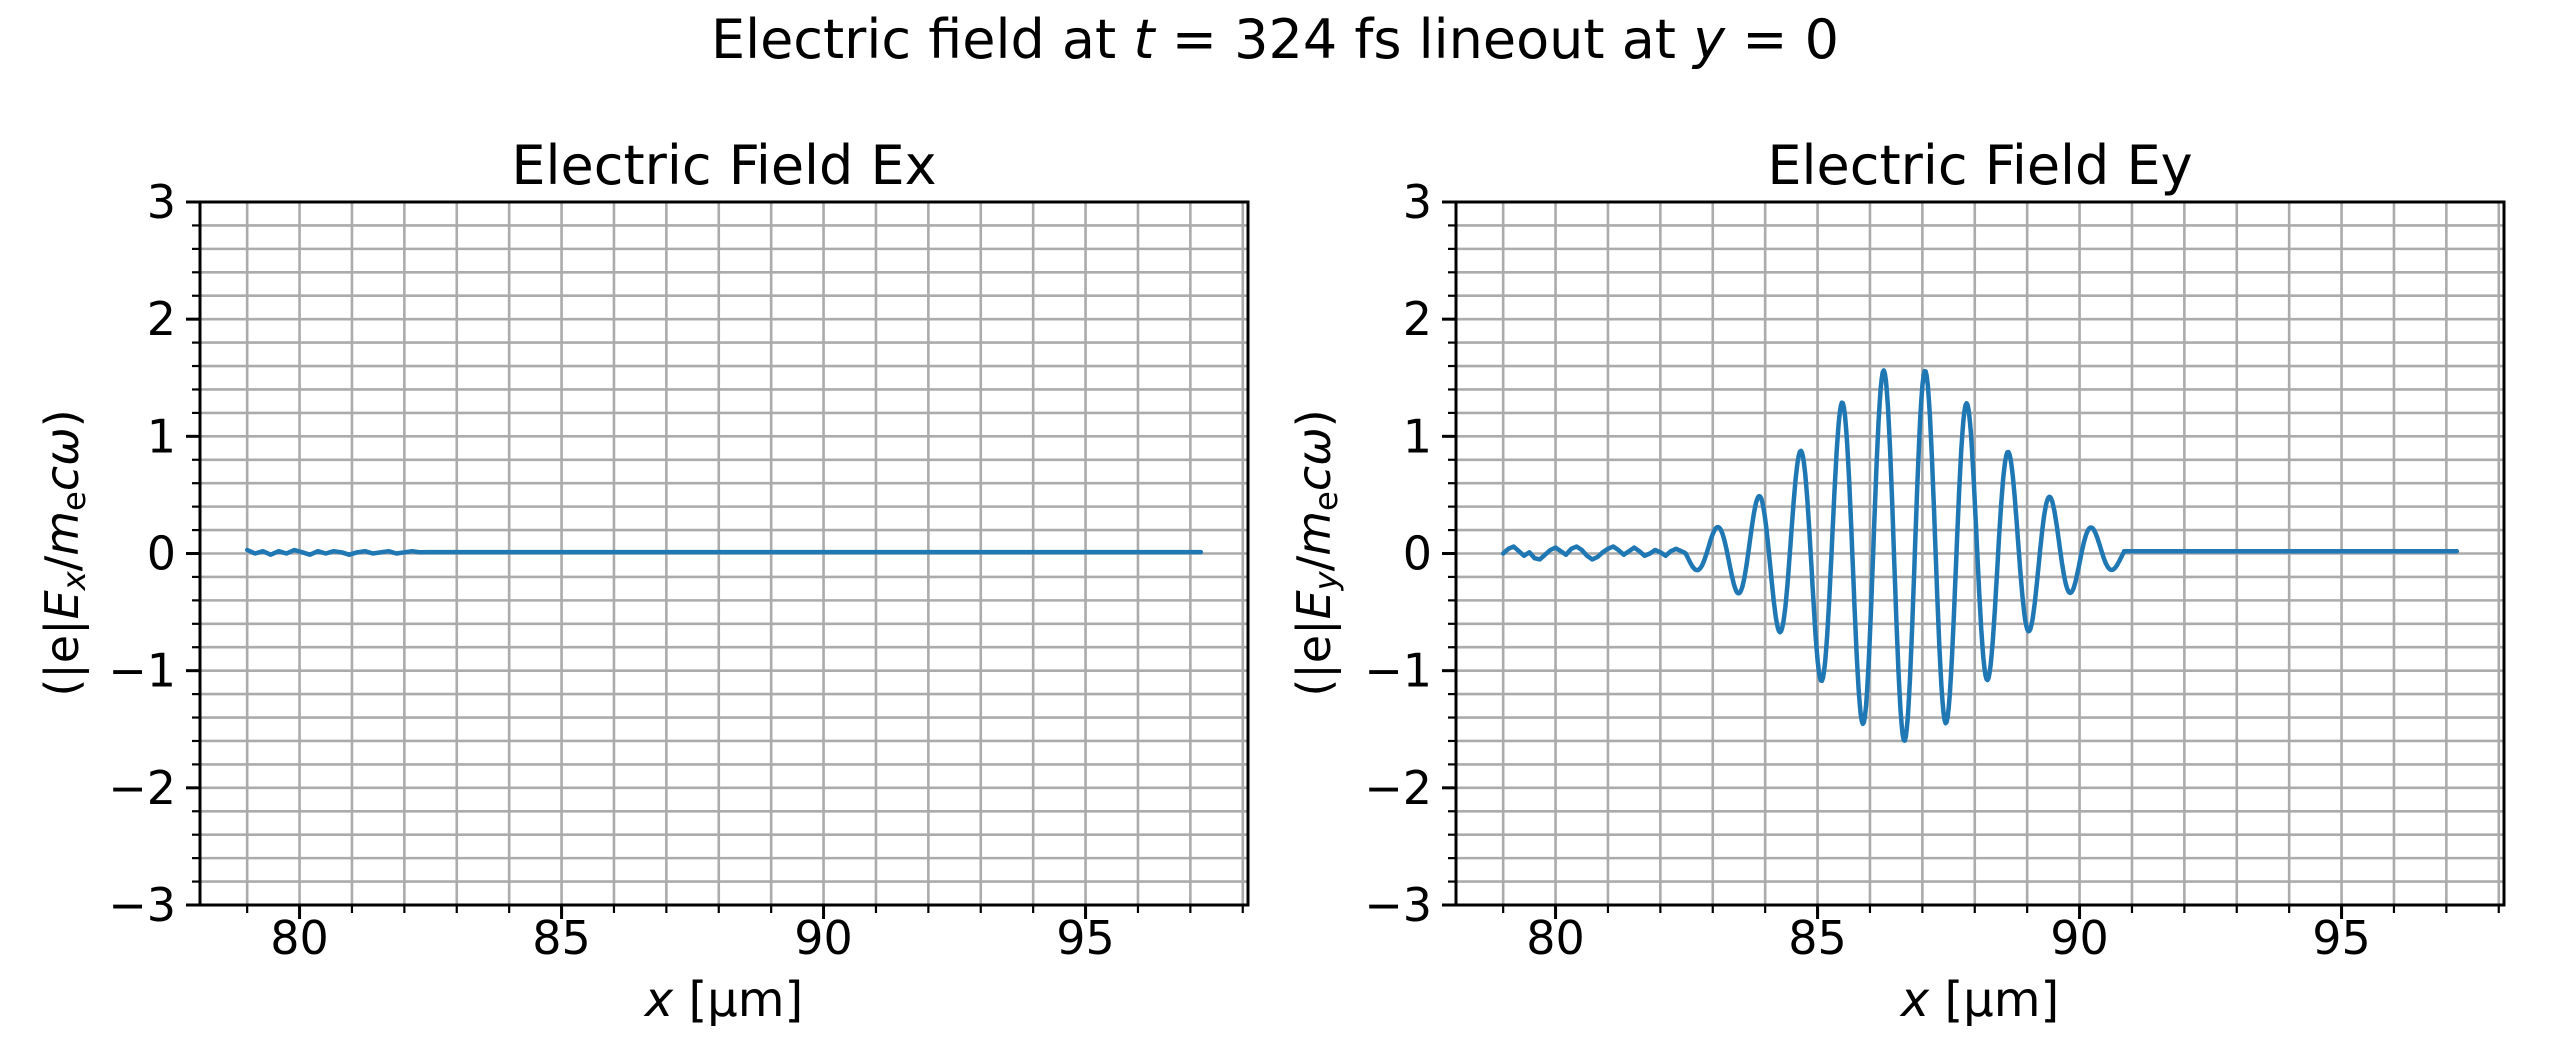  I want to click on label-segment: Electric field at, so click(922, 39).